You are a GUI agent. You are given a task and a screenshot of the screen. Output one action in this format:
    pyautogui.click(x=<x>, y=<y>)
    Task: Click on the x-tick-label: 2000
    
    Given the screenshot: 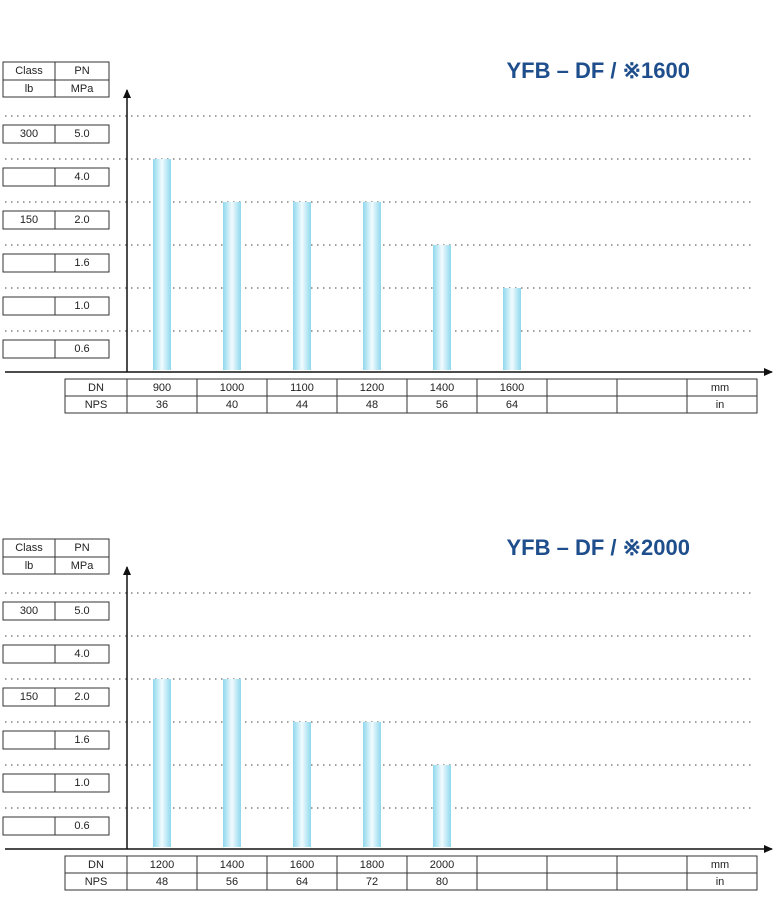 What is the action you would take?
    pyautogui.click(x=442, y=865)
    